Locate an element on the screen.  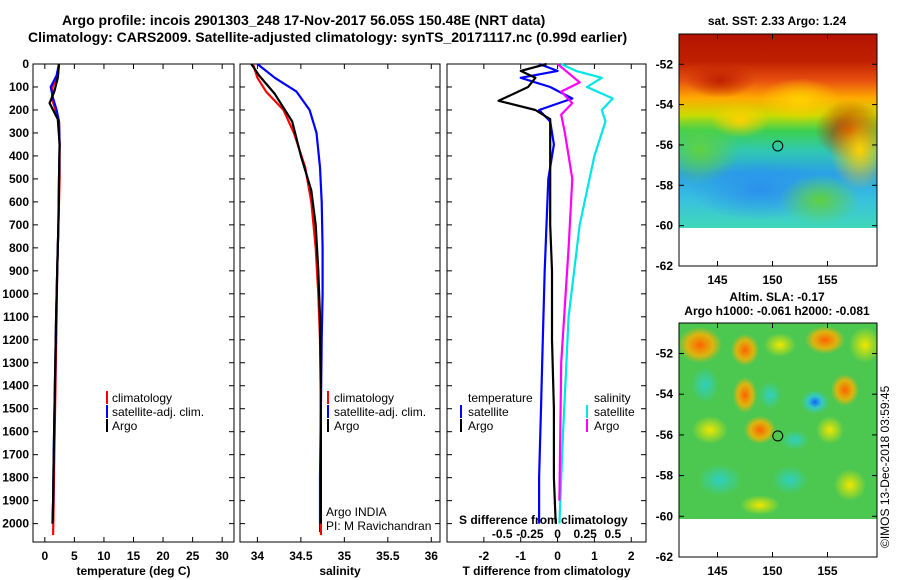
sst-map-image is located at coordinates (778, 131).